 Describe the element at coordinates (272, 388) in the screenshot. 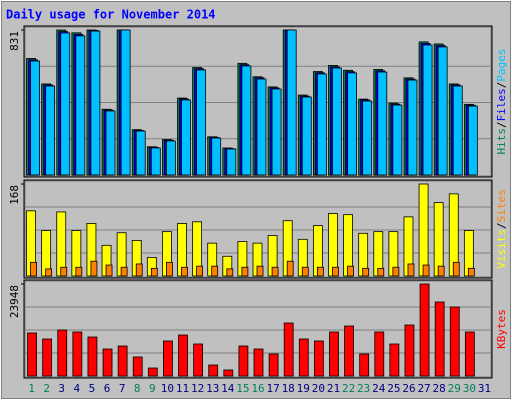

I see `x-tick-label: 17` at that location.